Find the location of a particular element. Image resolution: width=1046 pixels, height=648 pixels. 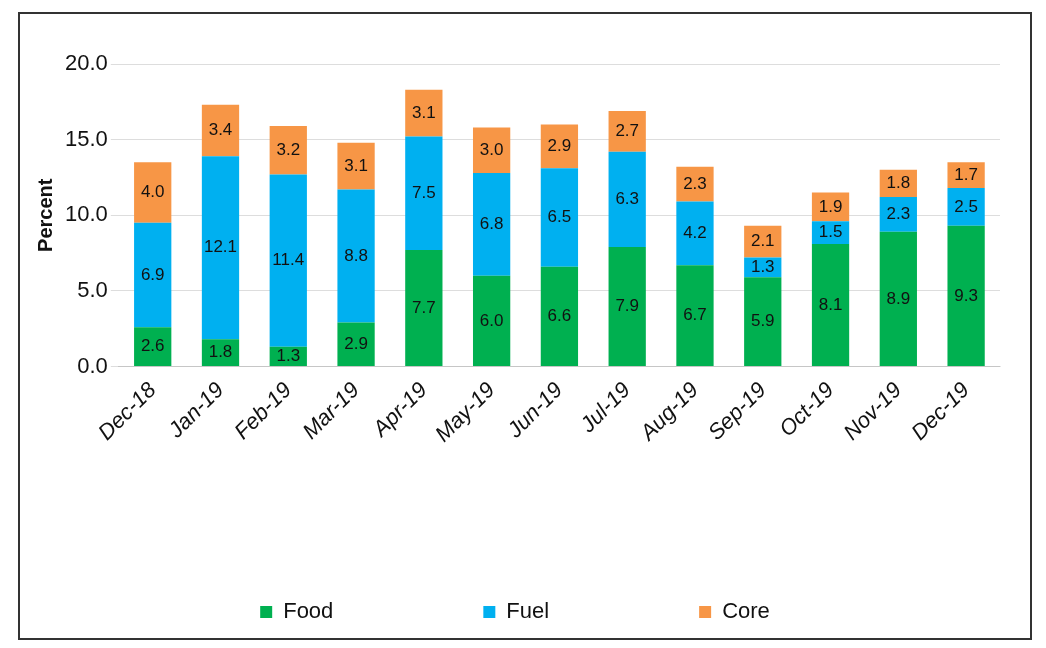

data-label: 6.5 is located at coordinates (559, 217).